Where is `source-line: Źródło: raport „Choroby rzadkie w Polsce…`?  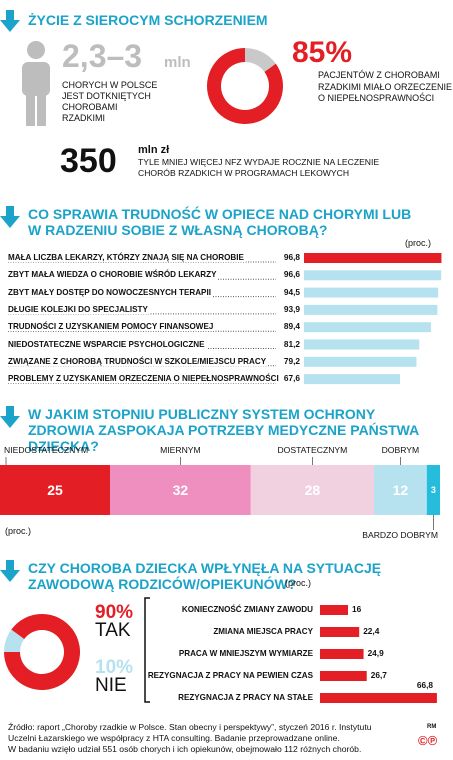
source-line: Źródło: raport „Choroby rzadkie w Polsce… is located at coordinates (190, 727).